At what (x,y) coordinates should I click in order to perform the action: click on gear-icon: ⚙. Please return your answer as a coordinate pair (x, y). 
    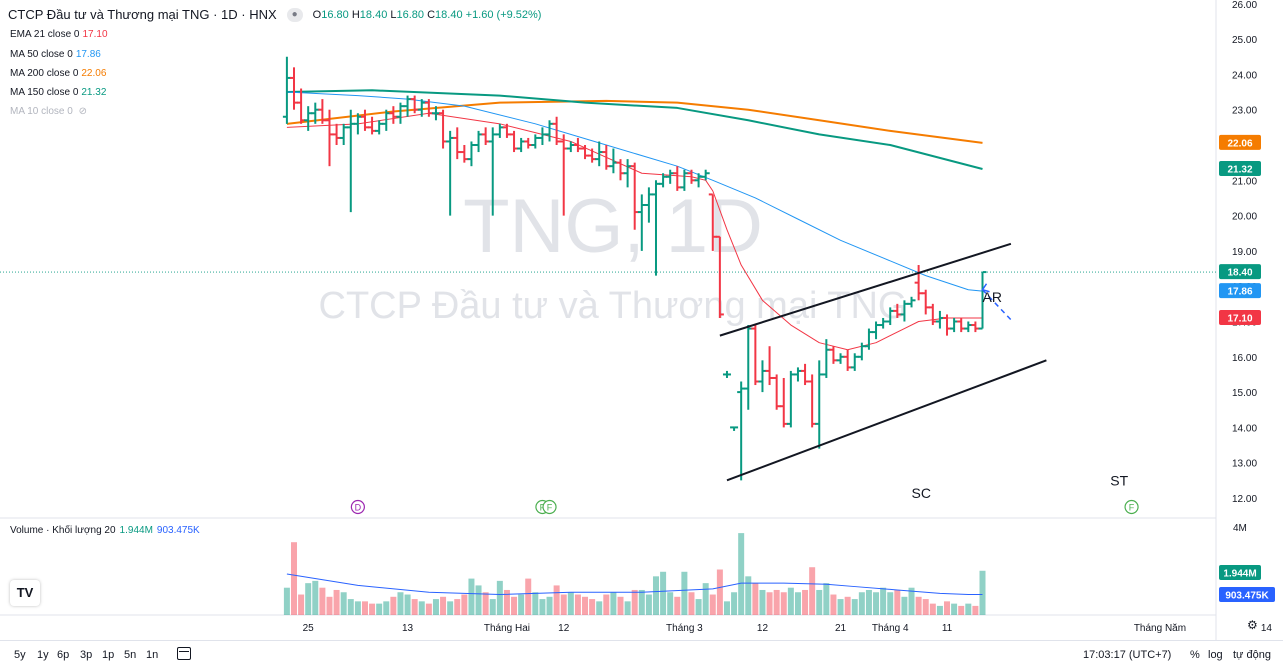
    Looking at the image, I should click on (1252, 625).